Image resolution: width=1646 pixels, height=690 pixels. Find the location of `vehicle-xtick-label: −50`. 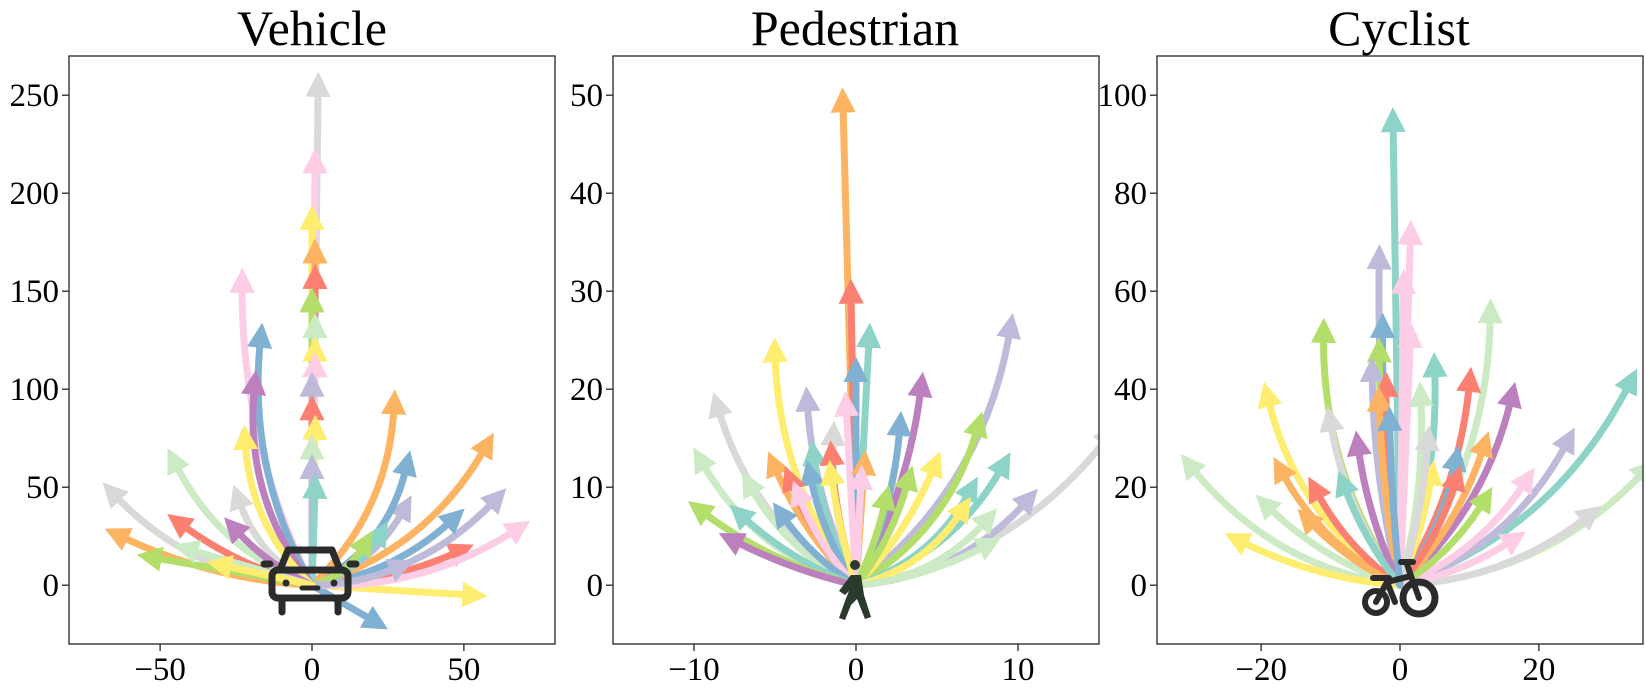

vehicle-xtick-label: −50 is located at coordinates (160, 670).